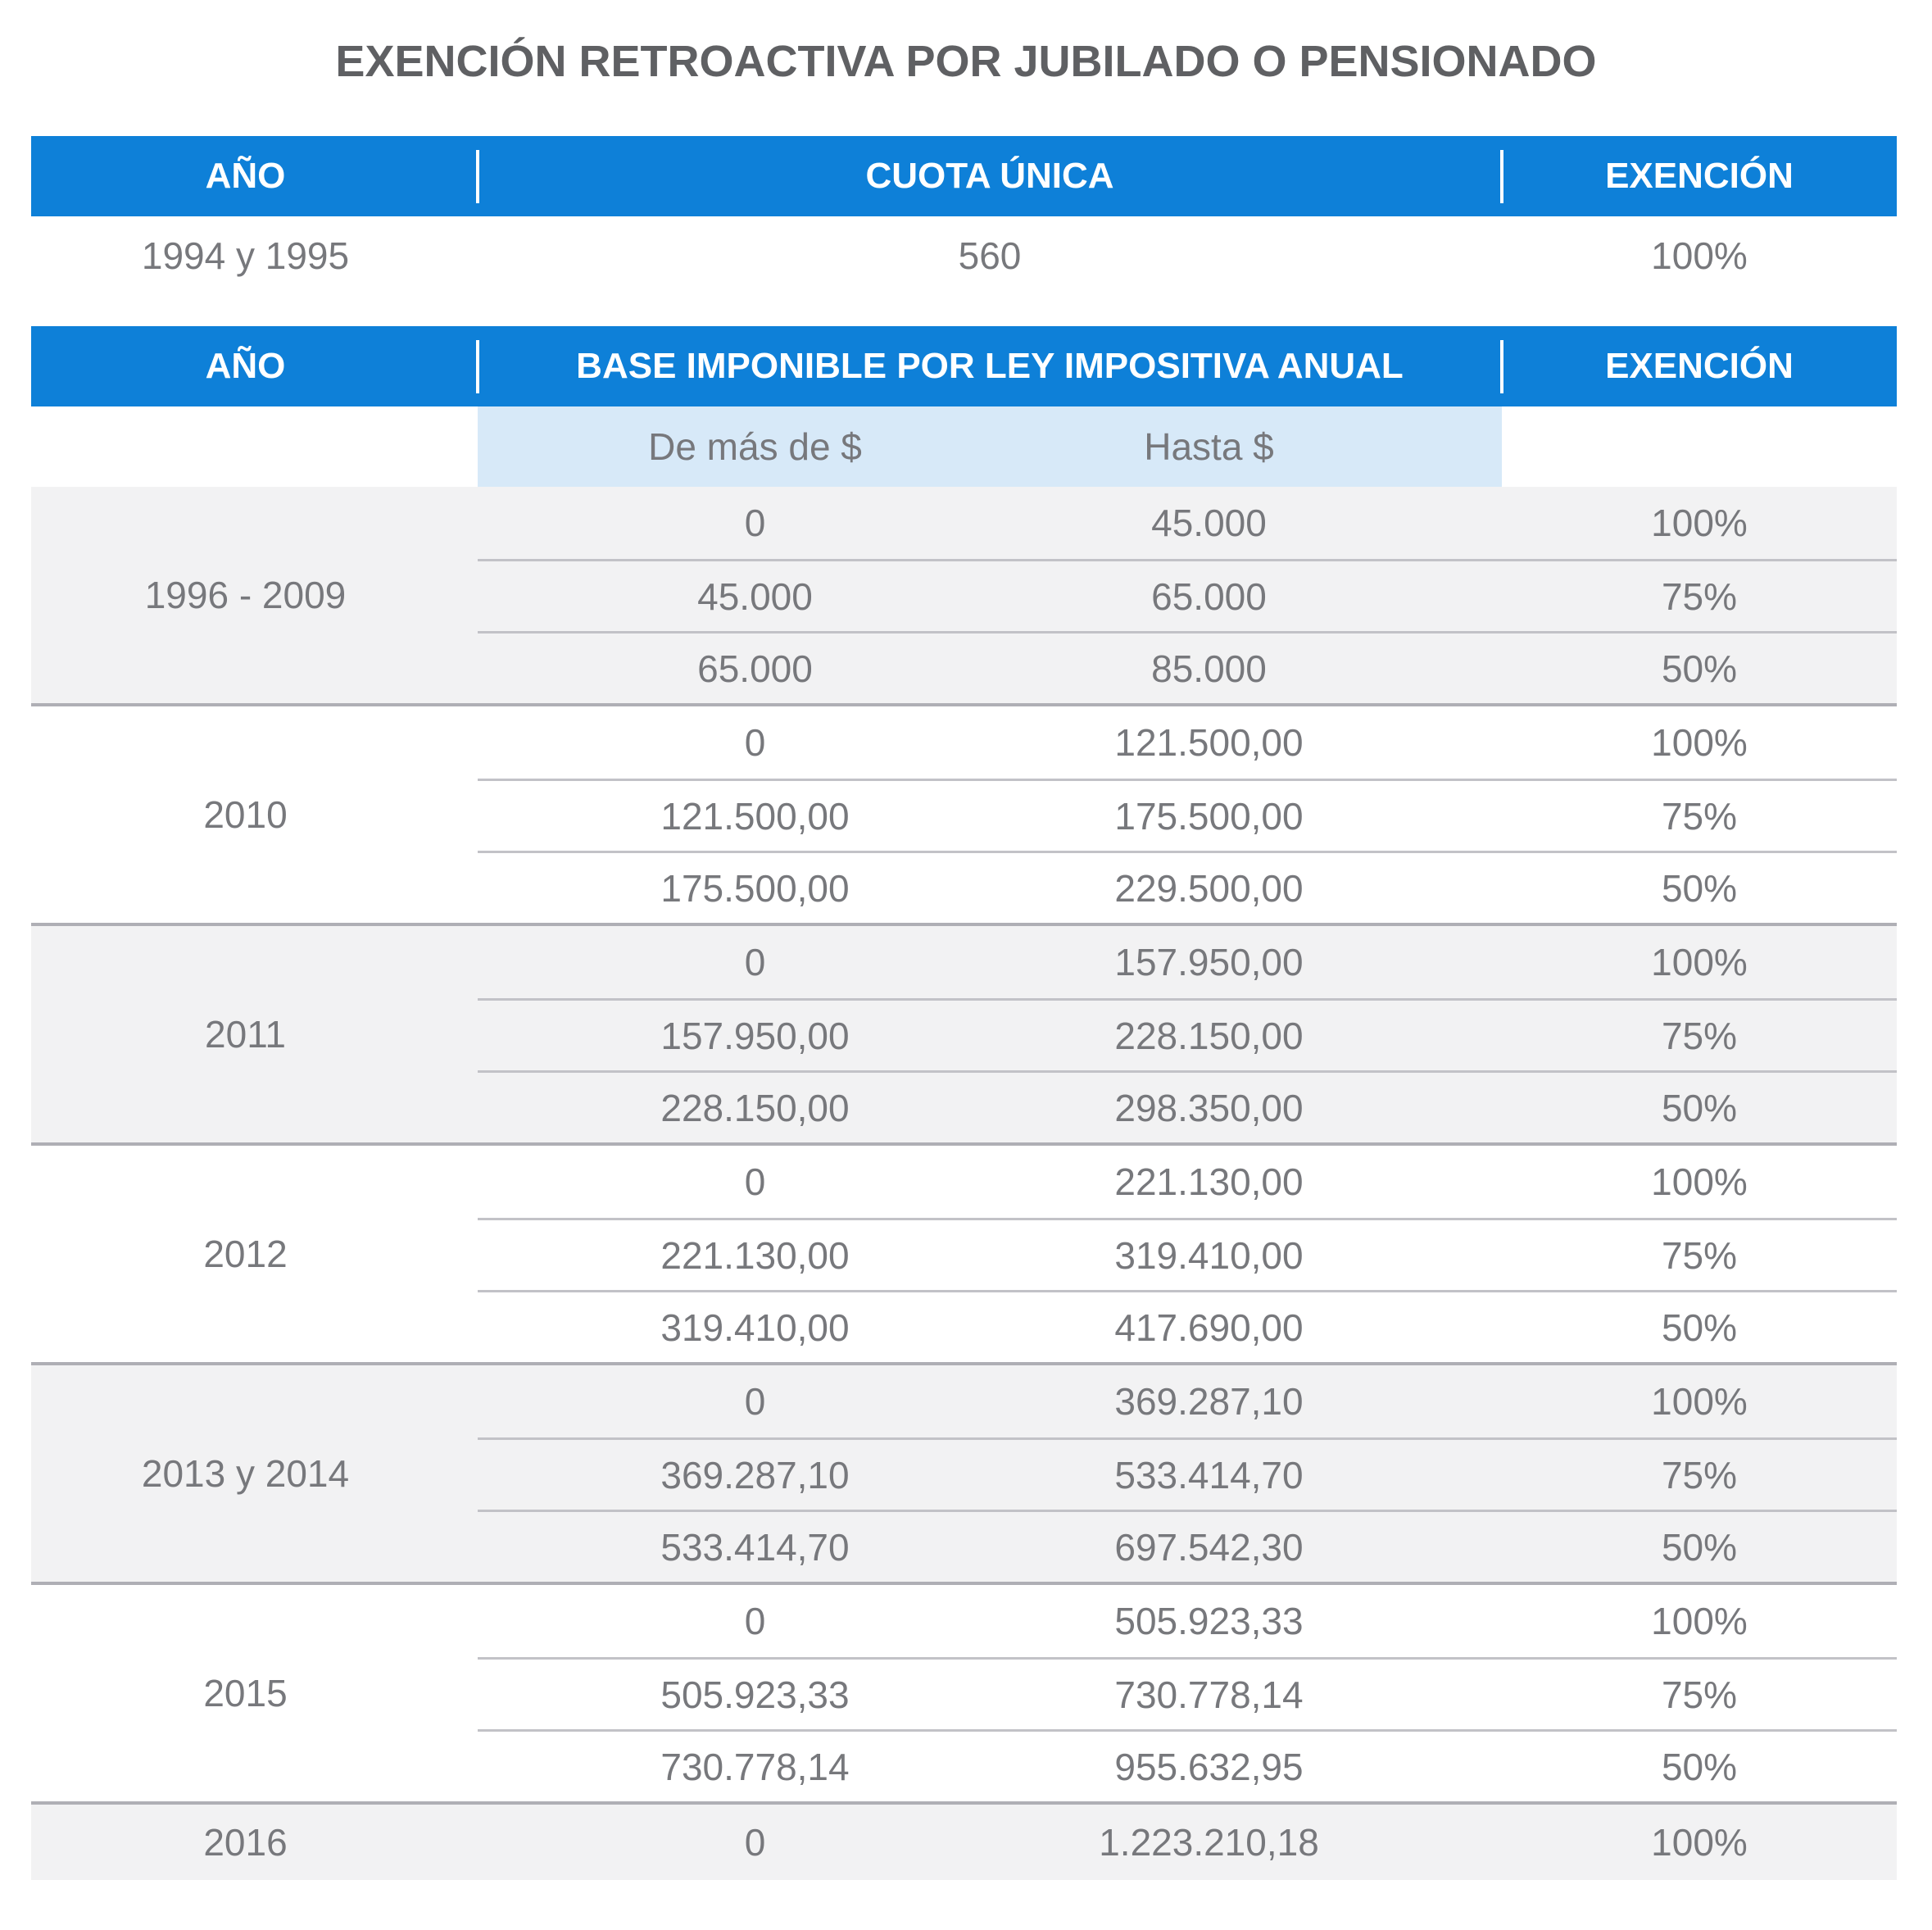 The image size is (1932, 1930). What do you see at coordinates (1209, 596) in the screenshot?
I see `to-cell: 65.000` at bounding box center [1209, 596].